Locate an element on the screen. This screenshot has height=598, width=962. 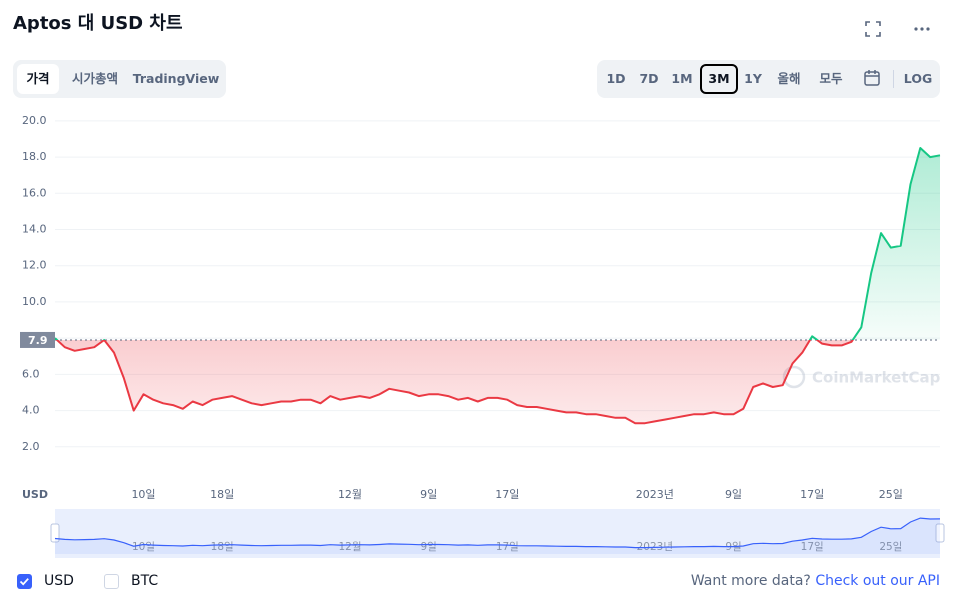
checkbox-checked is located at coordinates (24, 581).